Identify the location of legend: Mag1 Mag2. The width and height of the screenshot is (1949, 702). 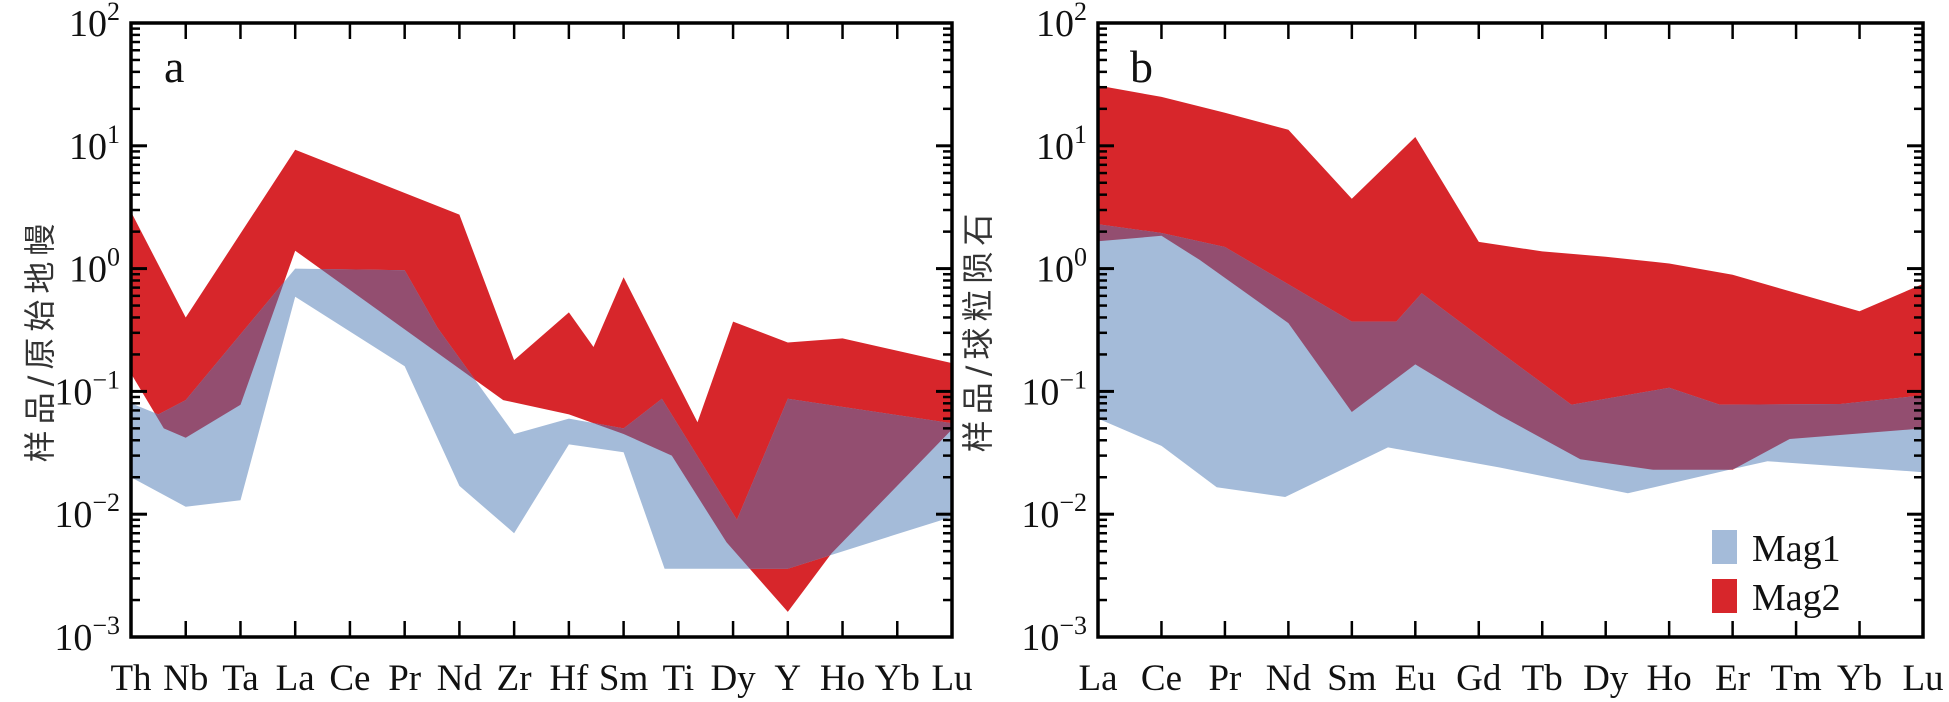
(1776, 573).